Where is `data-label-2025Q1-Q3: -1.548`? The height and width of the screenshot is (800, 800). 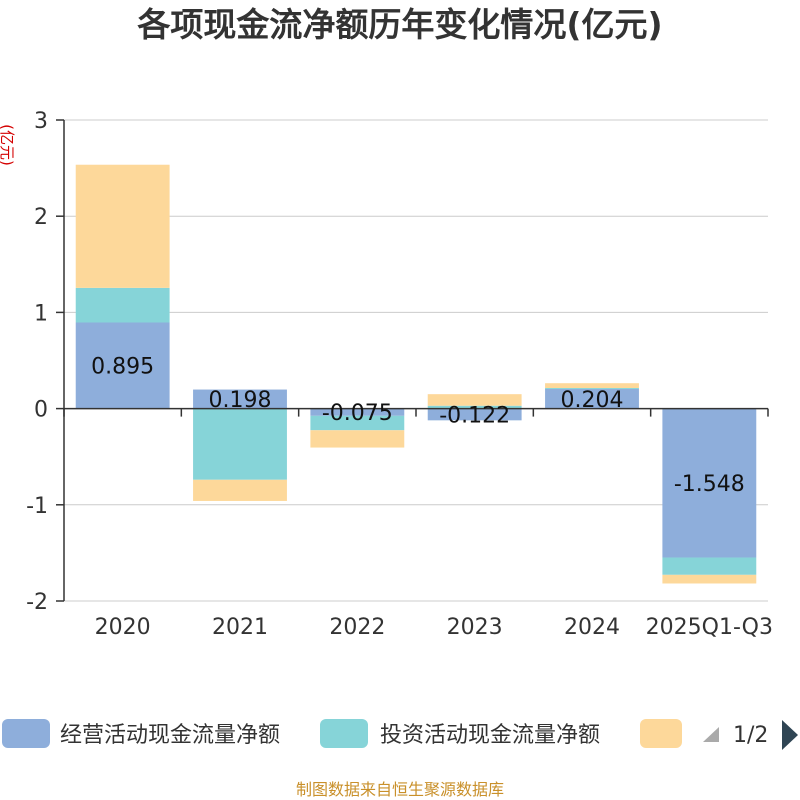
data-label-2025Q1-Q3: -1.548 is located at coordinates (709, 484).